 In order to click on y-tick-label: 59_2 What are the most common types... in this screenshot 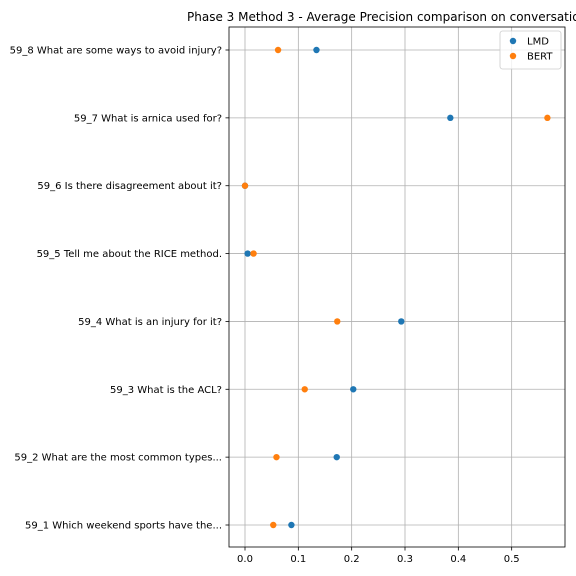, I will do `click(118, 458)`.